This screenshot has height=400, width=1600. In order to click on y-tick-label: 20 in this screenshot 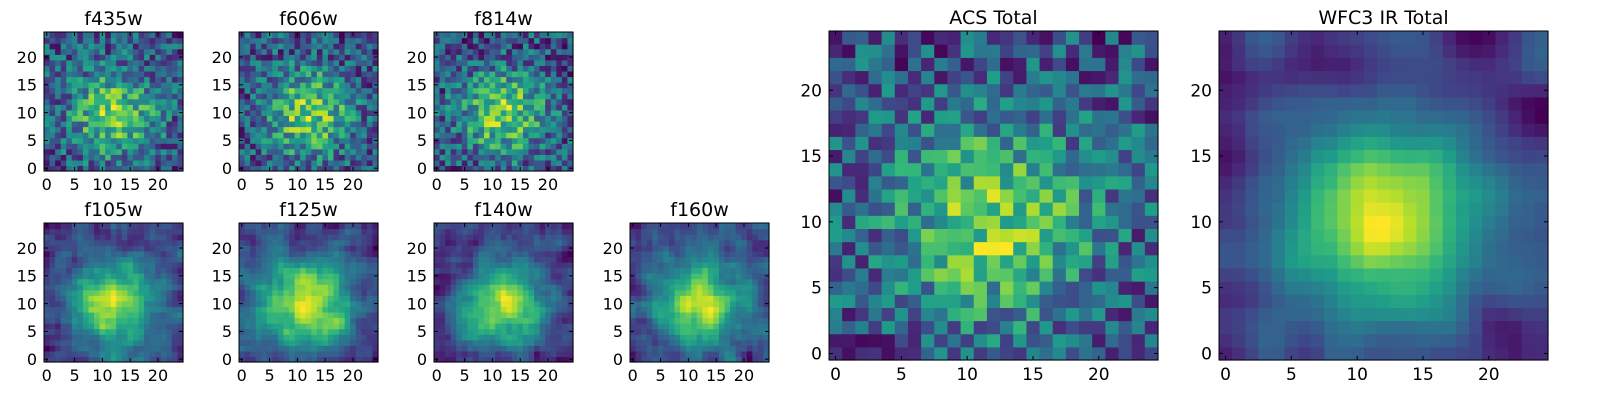, I will do `click(27, 57)`.